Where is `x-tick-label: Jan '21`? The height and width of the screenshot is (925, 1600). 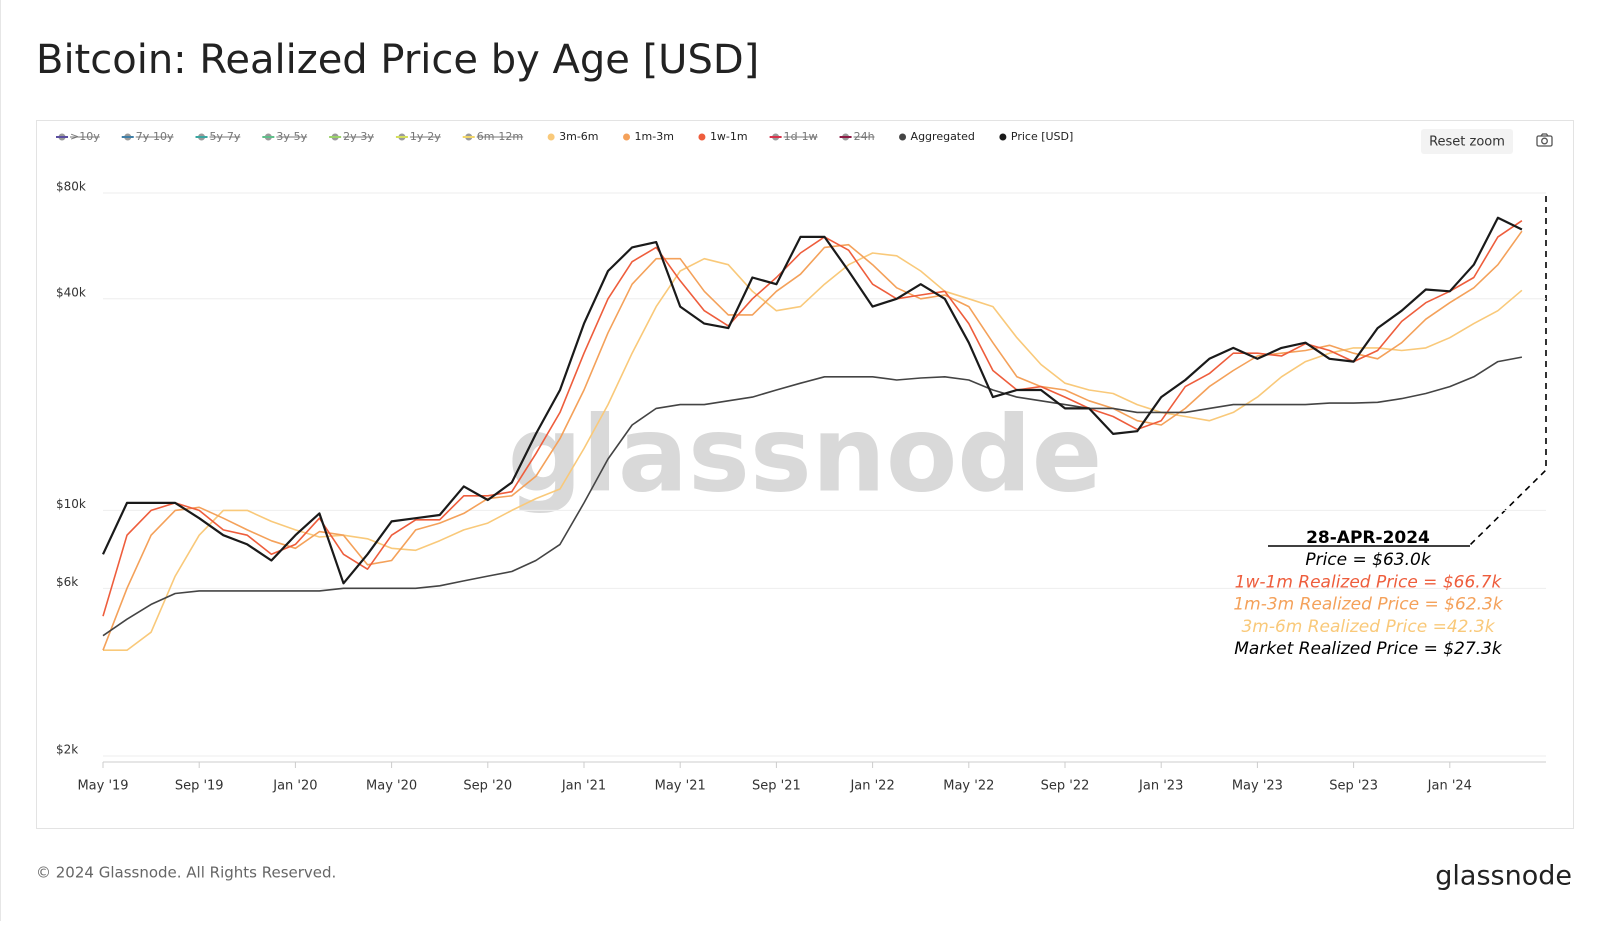
x-tick-label: Jan '21 is located at coordinates (583, 786).